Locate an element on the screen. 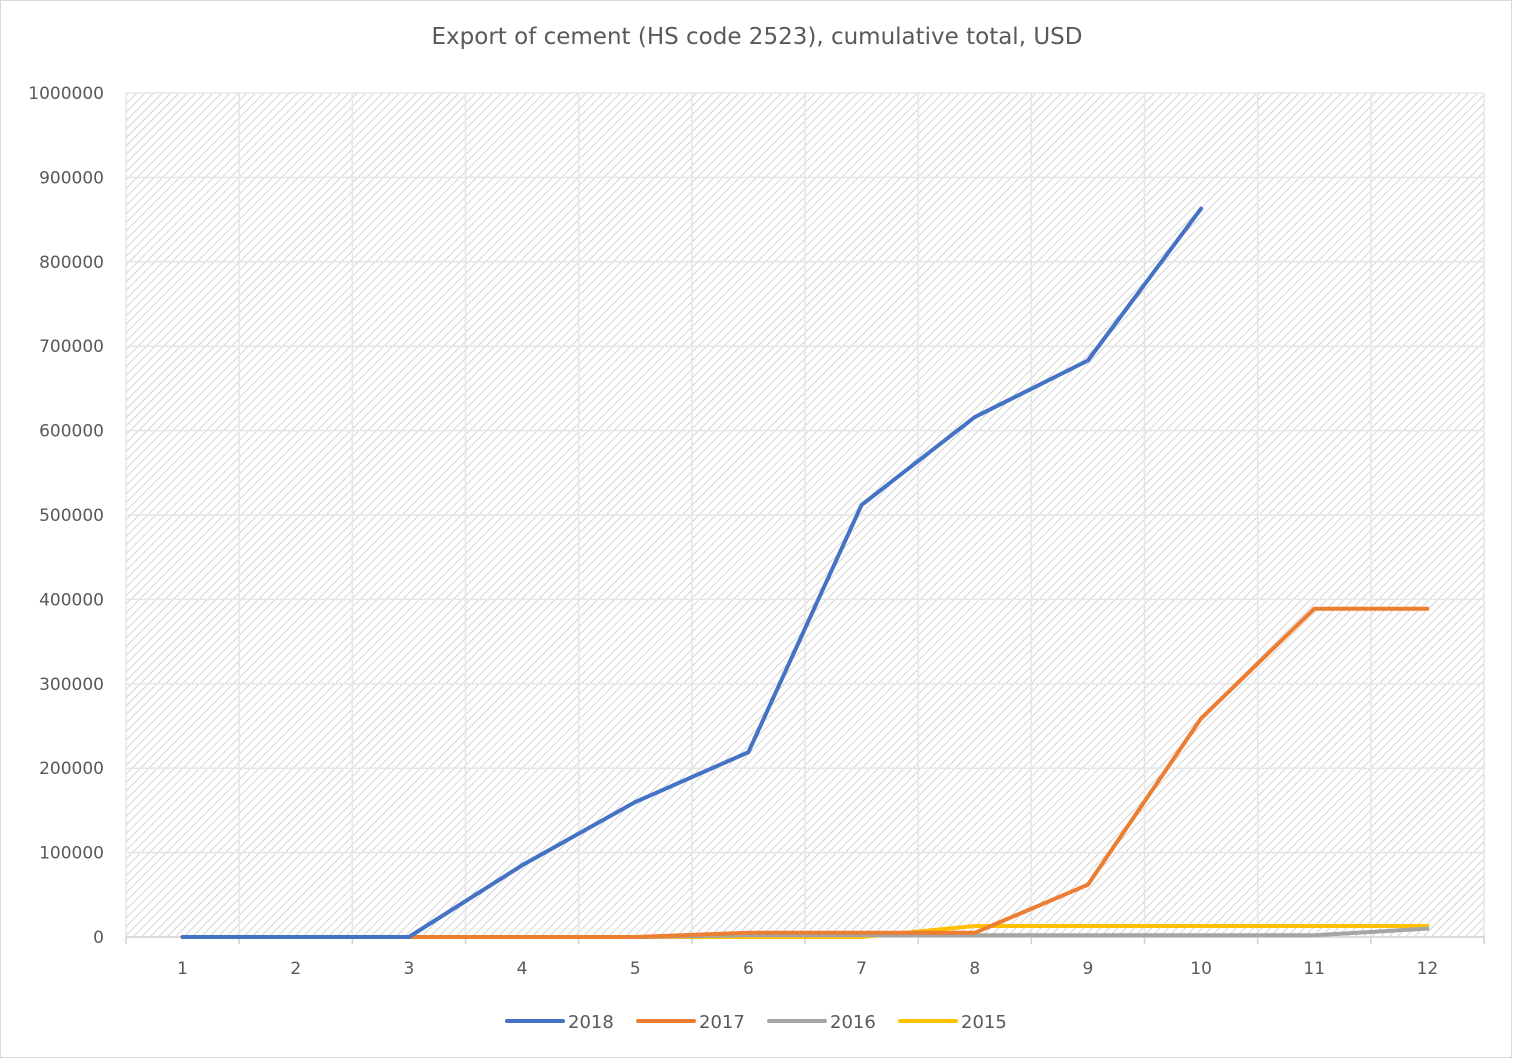 The width and height of the screenshot is (1514, 1060). y-tick-label: 800000 is located at coordinates (71, 263).